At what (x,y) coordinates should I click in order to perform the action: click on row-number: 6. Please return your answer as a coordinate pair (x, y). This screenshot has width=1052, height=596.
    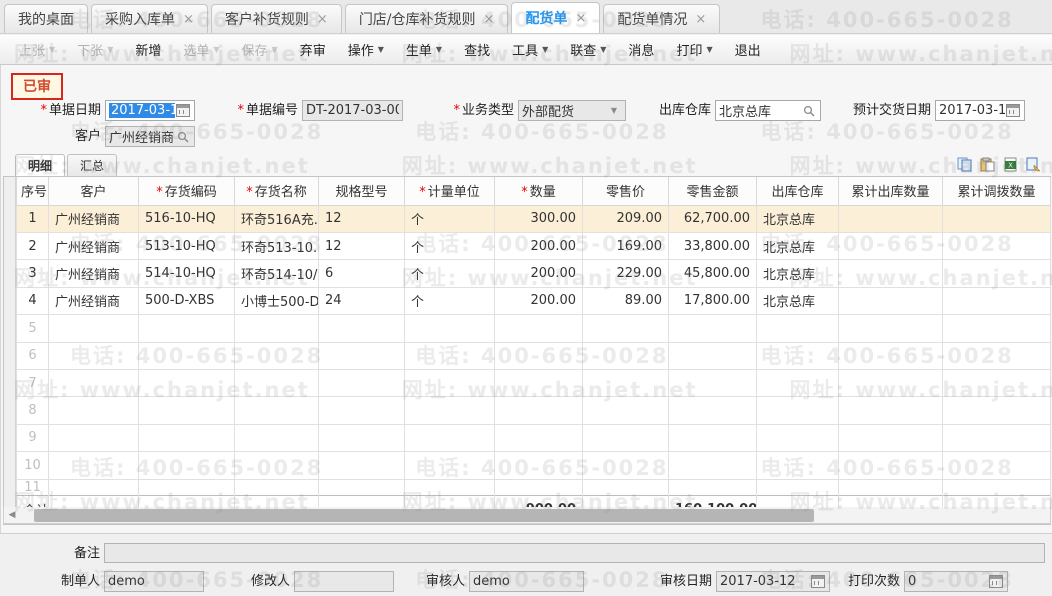
    Looking at the image, I should click on (32, 355).